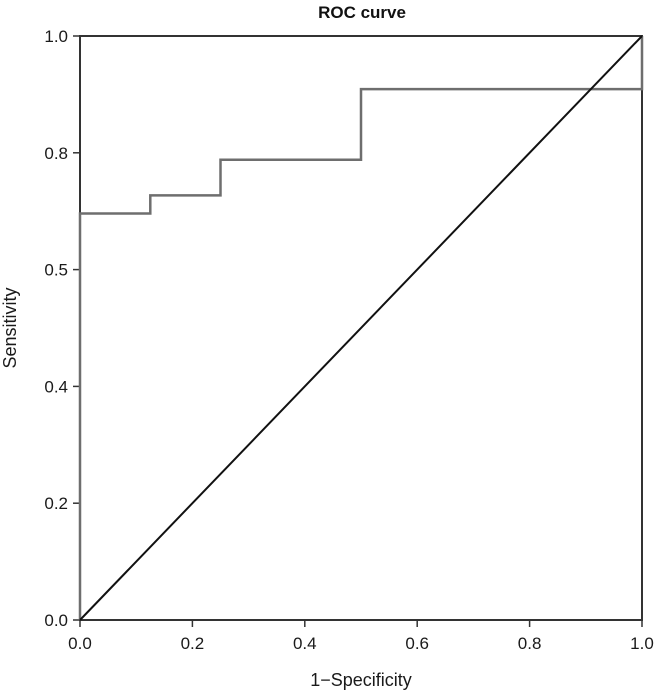 This screenshot has width=658, height=694. I want to click on y-tick-label: 0.0, so click(56, 620).